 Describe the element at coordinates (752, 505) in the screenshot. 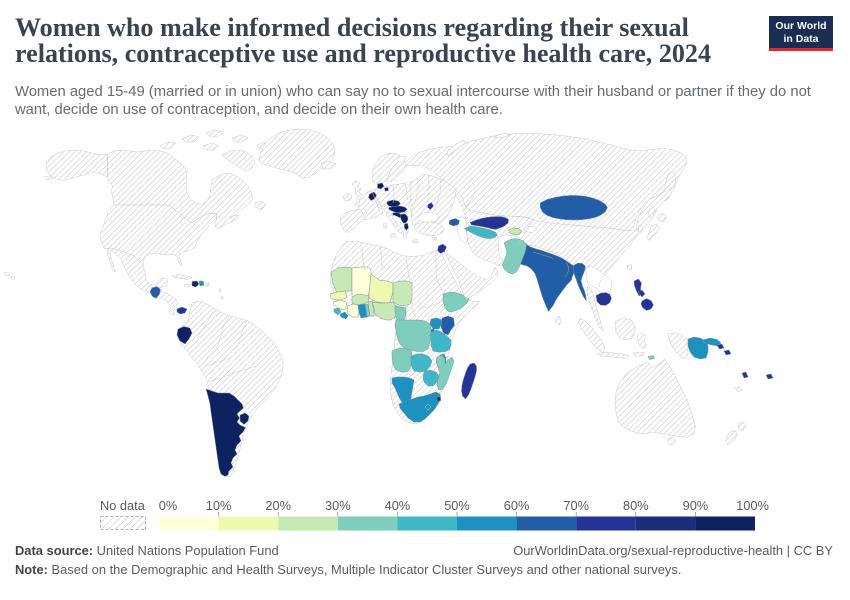

I see `svg-text: 100%` at that location.